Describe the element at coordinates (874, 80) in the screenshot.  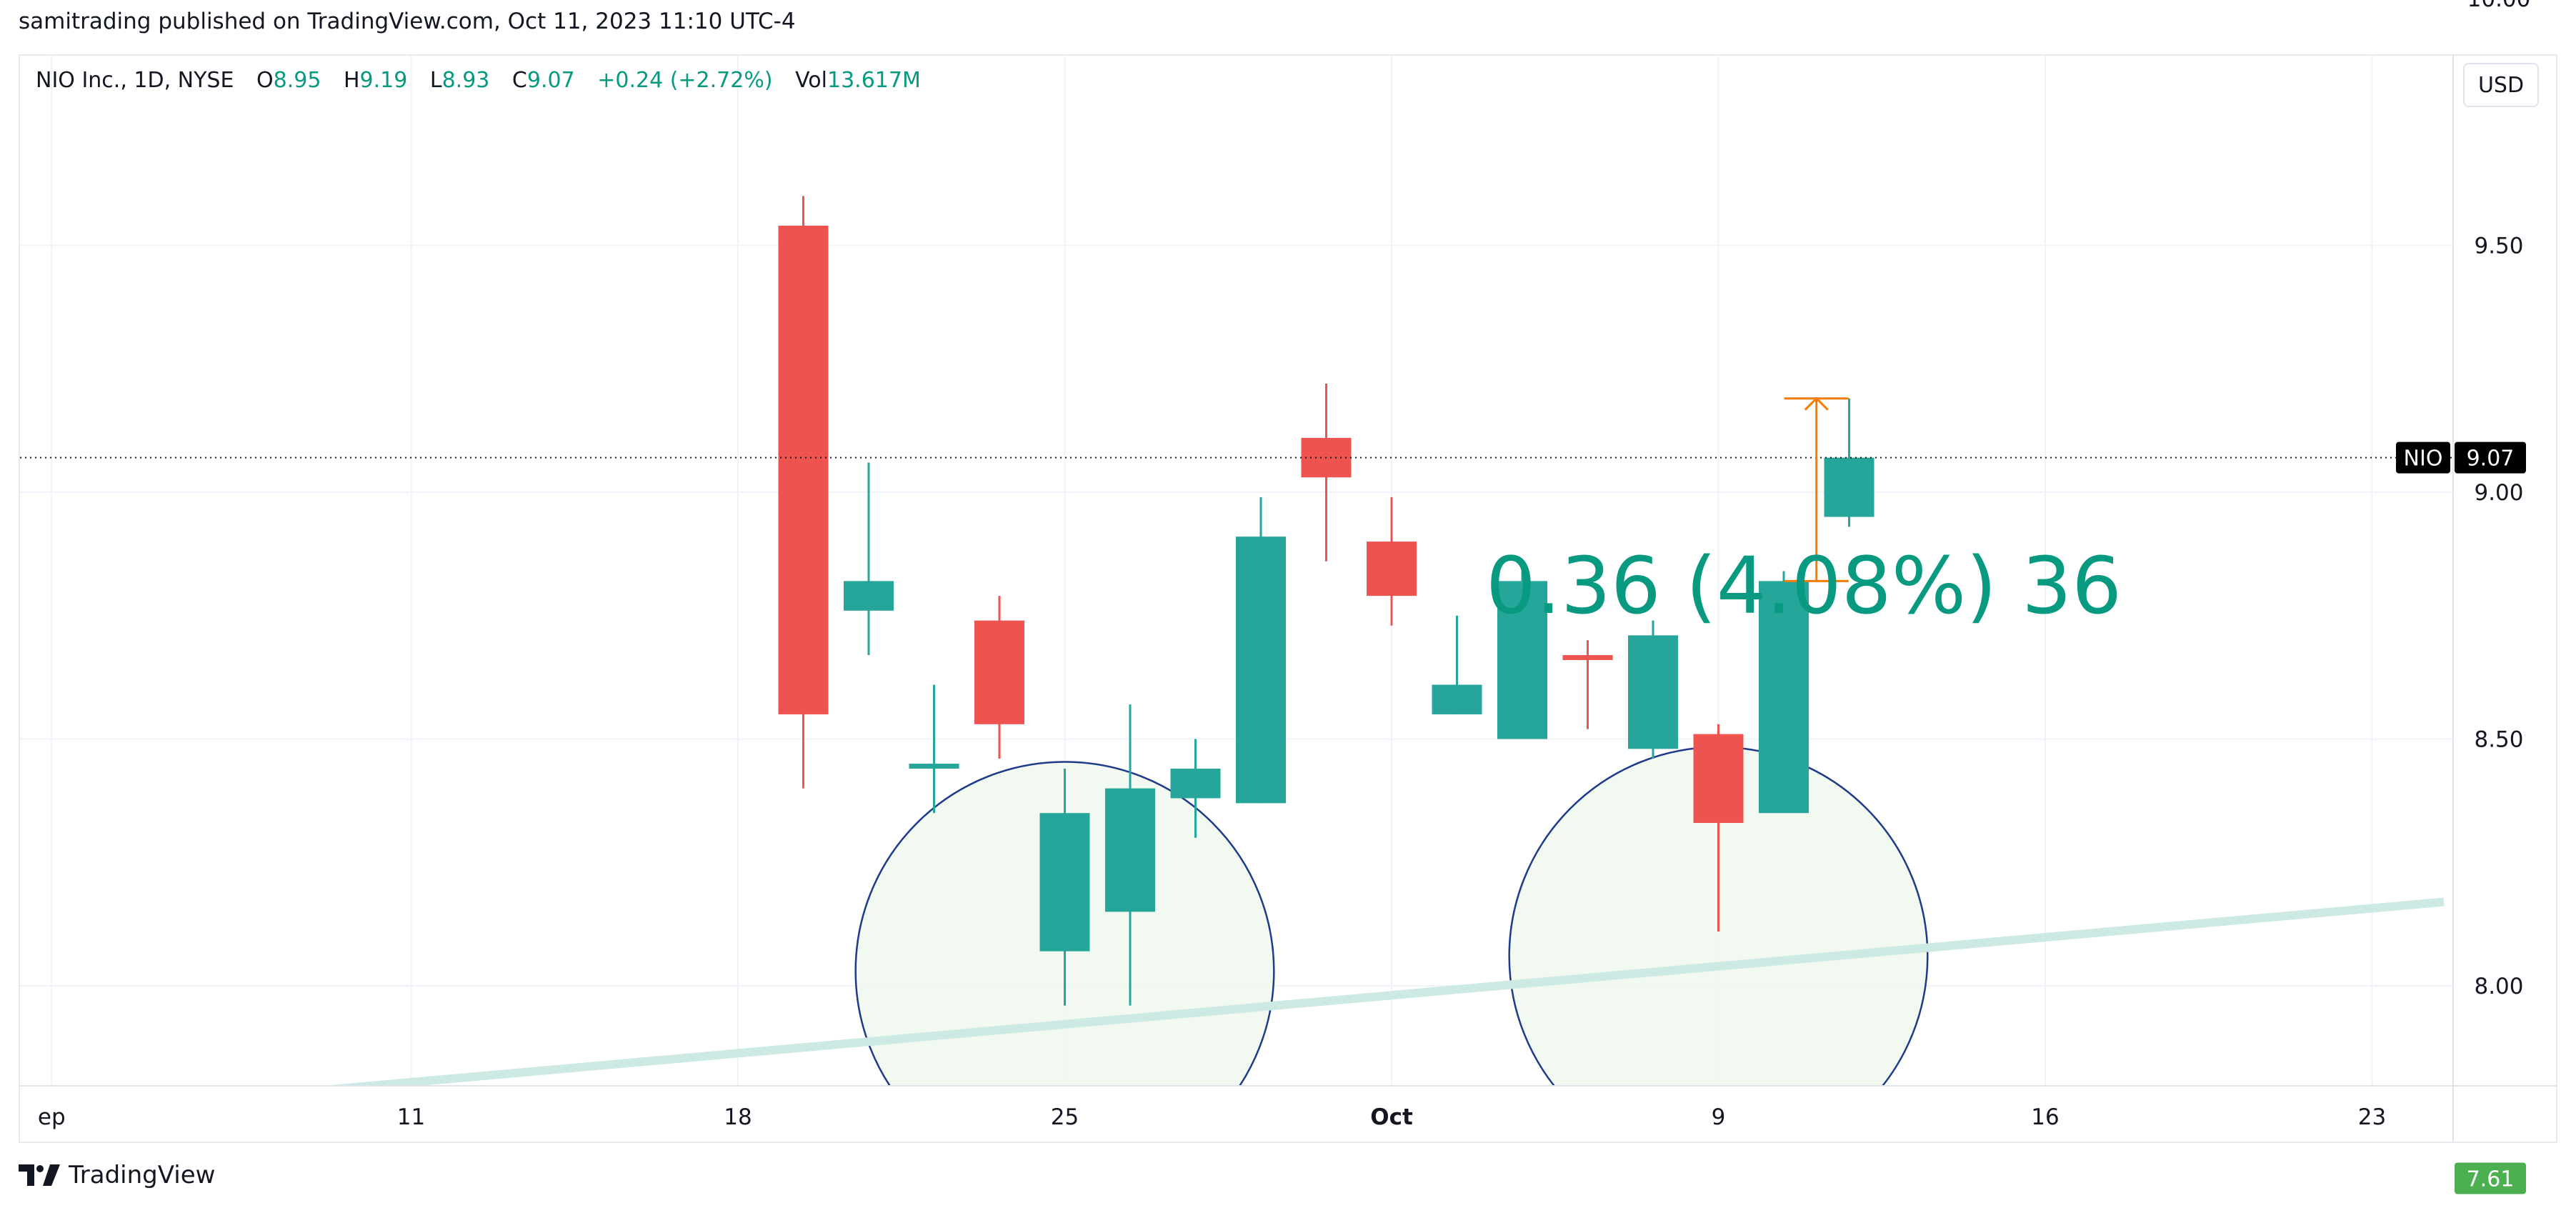
I see `legend-volume-value: 13.617M` at that location.